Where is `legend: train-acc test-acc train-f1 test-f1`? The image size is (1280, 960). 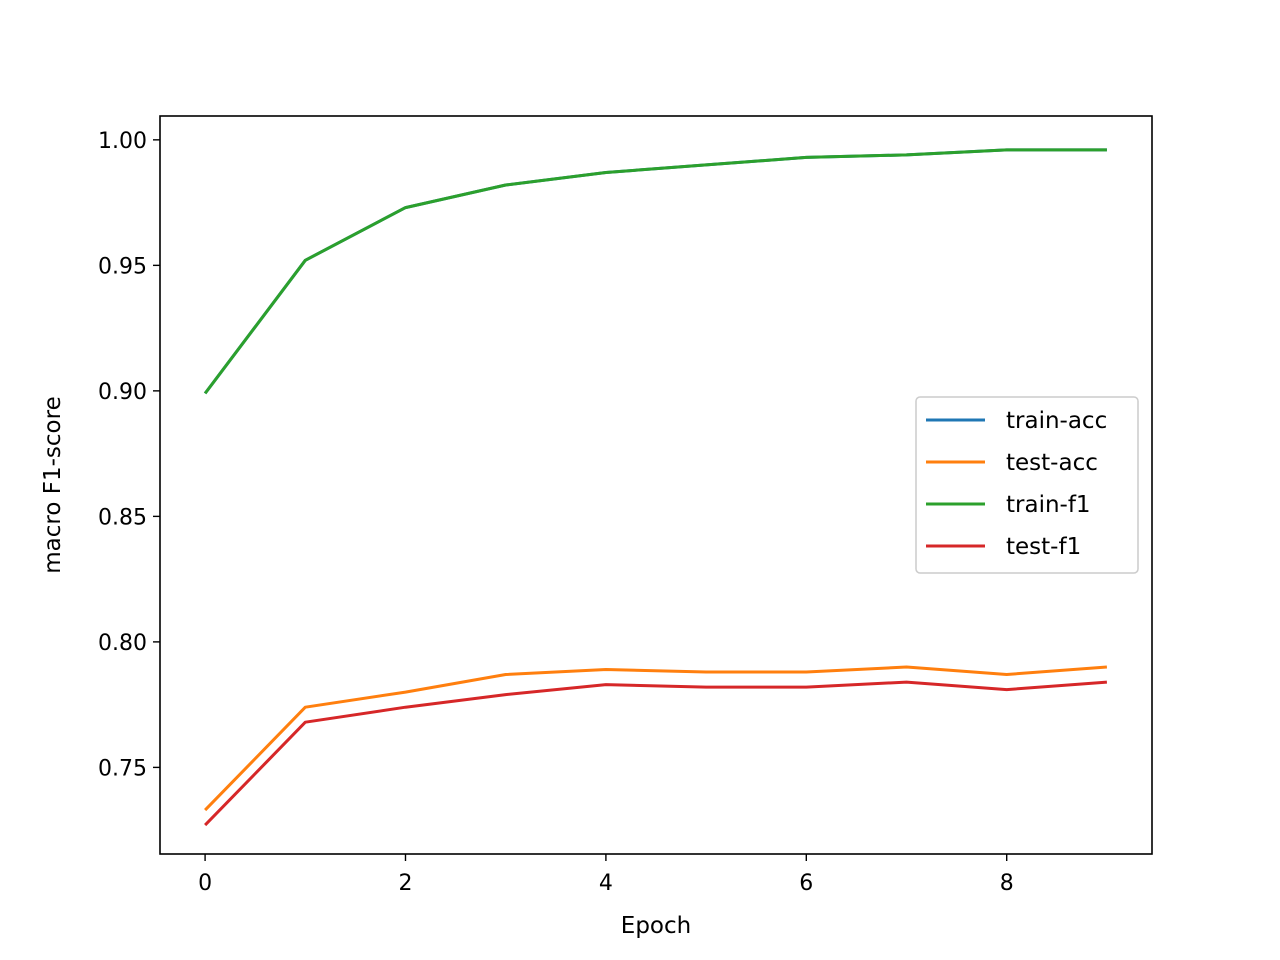
legend: train-acc test-acc train-f1 test-f1 is located at coordinates (1027, 485).